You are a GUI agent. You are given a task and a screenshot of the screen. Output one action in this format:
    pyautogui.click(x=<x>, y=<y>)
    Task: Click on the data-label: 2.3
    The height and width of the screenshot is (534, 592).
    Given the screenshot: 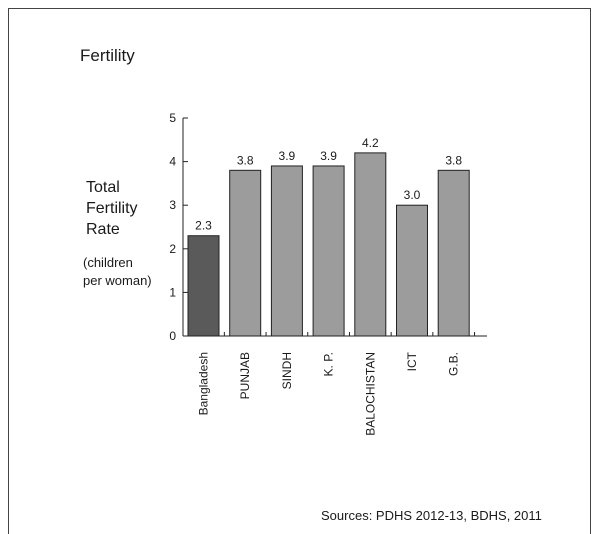 What is the action you would take?
    pyautogui.click(x=203, y=226)
    